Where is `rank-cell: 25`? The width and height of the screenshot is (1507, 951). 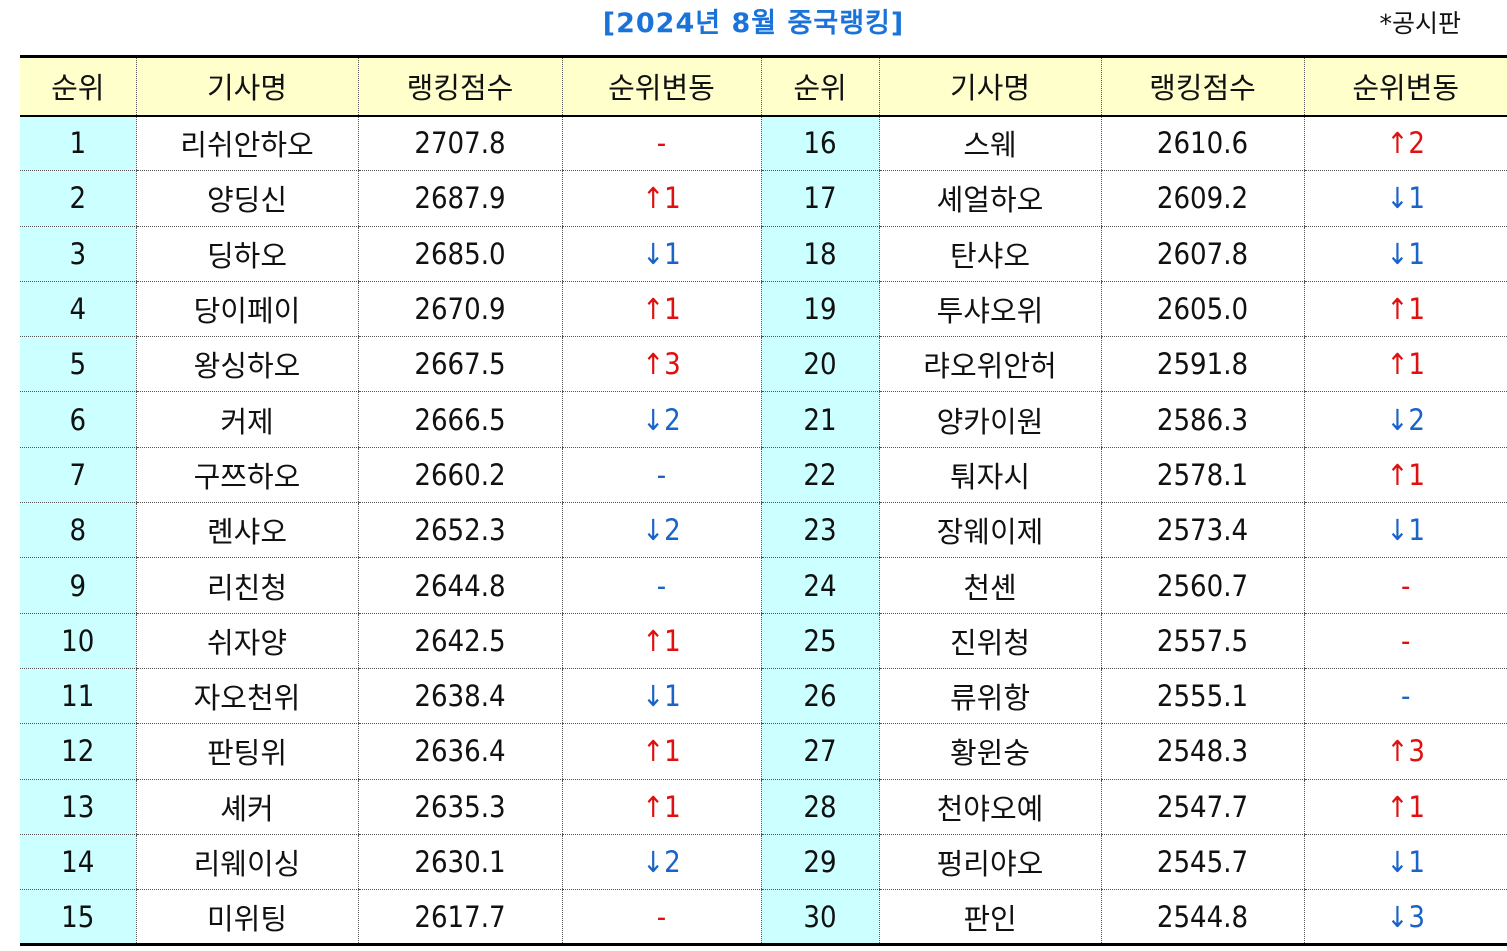
rank-cell: 25 is located at coordinates (819, 641).